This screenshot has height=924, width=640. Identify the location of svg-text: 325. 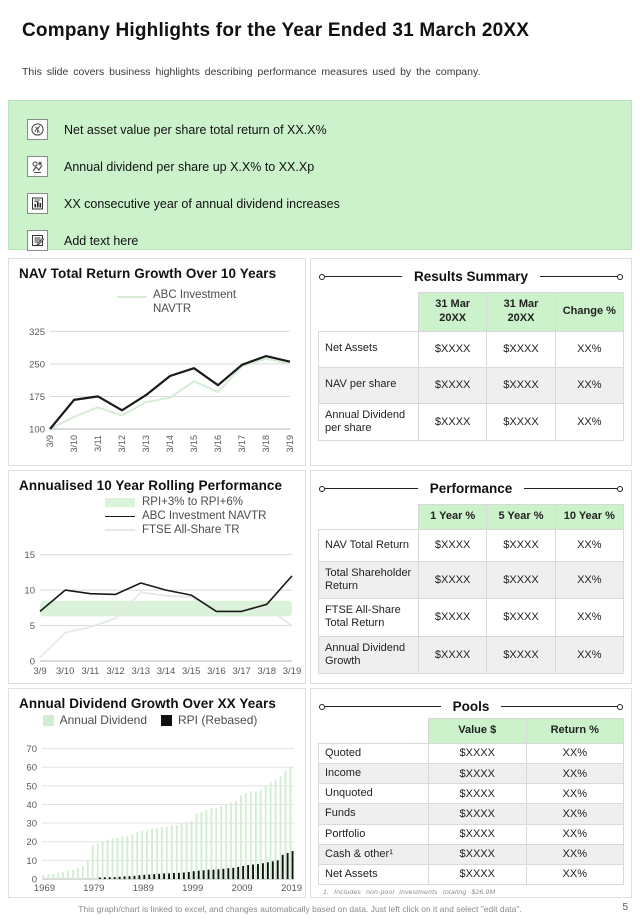
(37, 332).